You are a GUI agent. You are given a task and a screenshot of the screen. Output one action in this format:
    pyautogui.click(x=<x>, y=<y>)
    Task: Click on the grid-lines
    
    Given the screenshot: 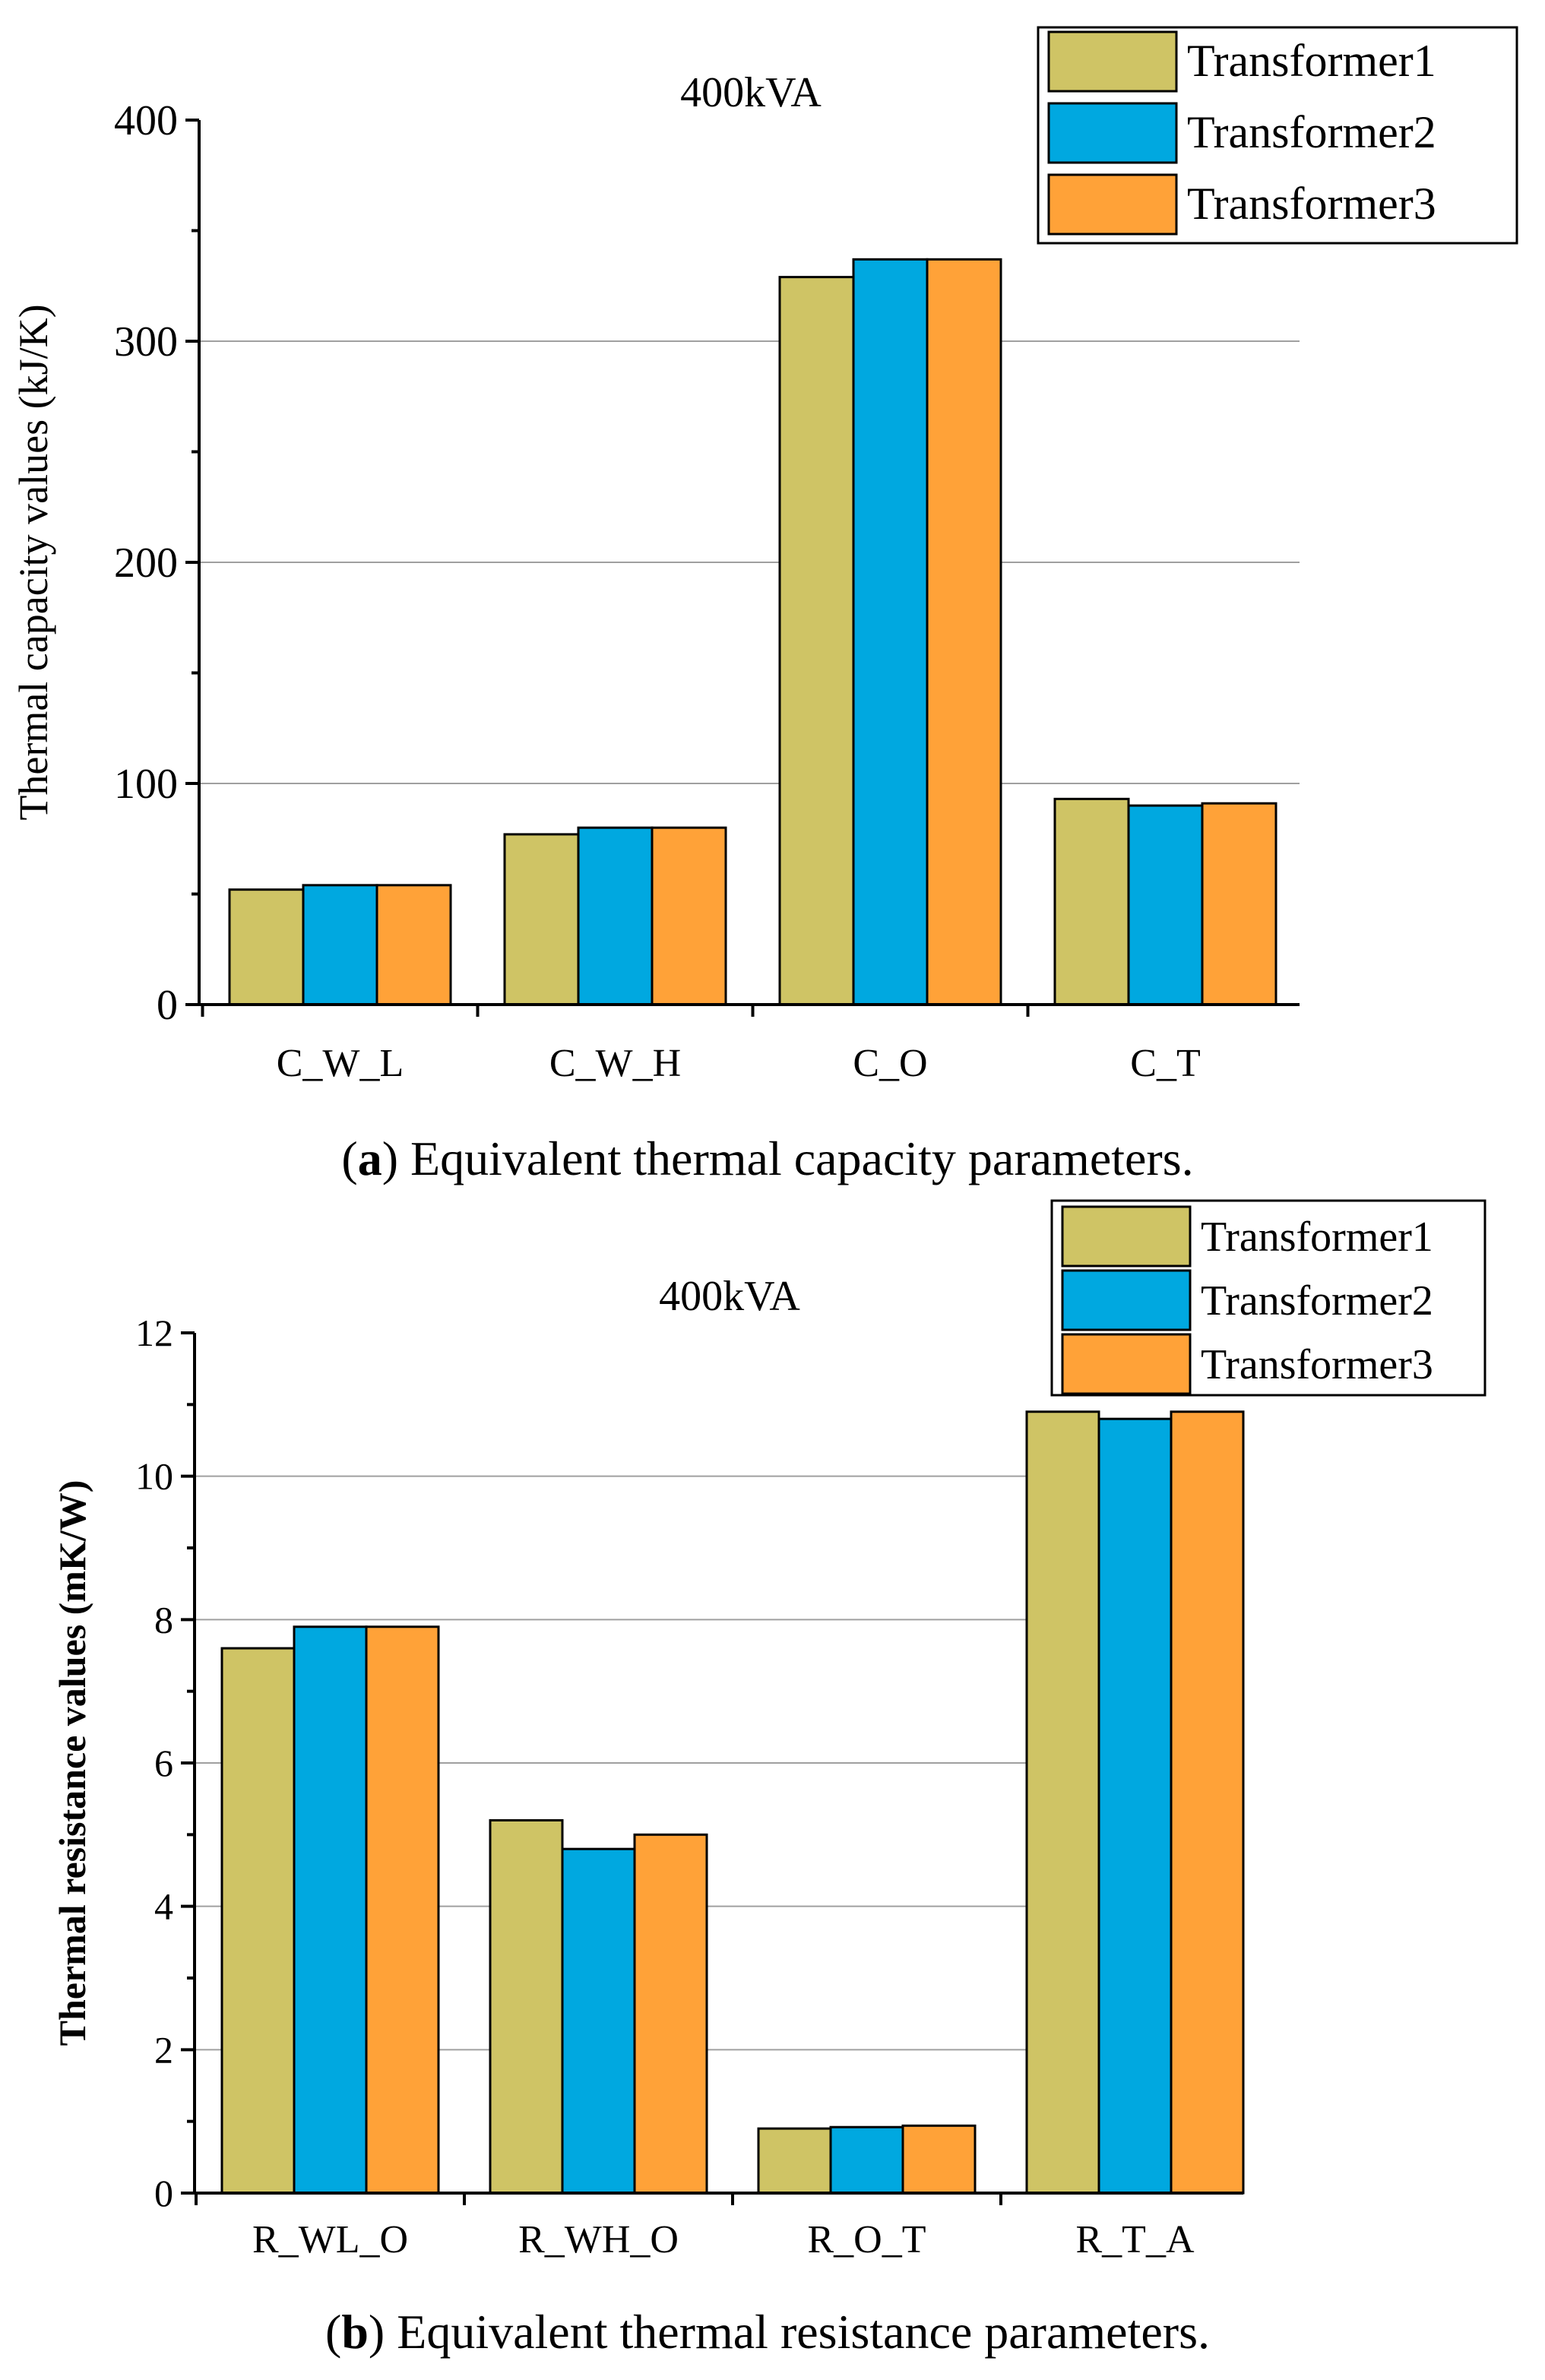 What is the action you would take?
    pyautogui.click(x=749, y=562)
    